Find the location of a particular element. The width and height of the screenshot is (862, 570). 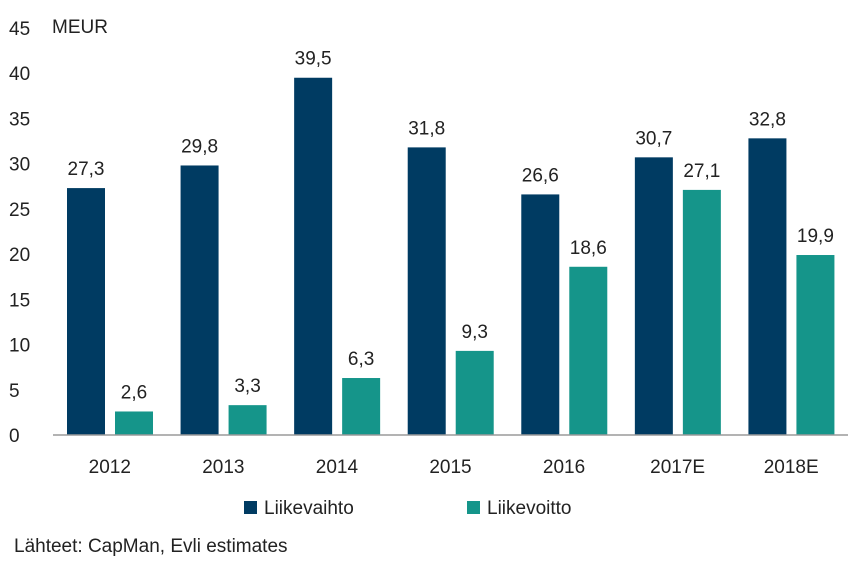

bar-liikevoitto-2012 is located at coordinates (134, 423).